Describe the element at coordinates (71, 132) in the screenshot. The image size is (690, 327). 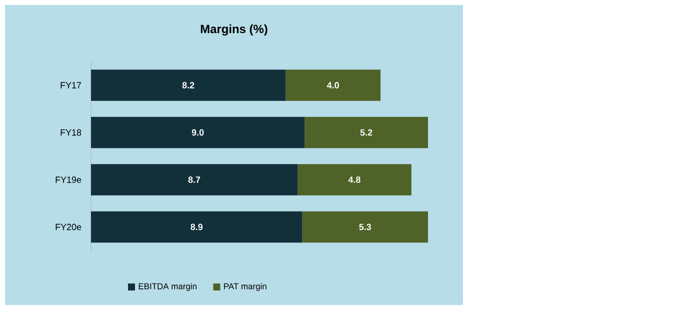
I see `y-tick-label: FY18` at that location.